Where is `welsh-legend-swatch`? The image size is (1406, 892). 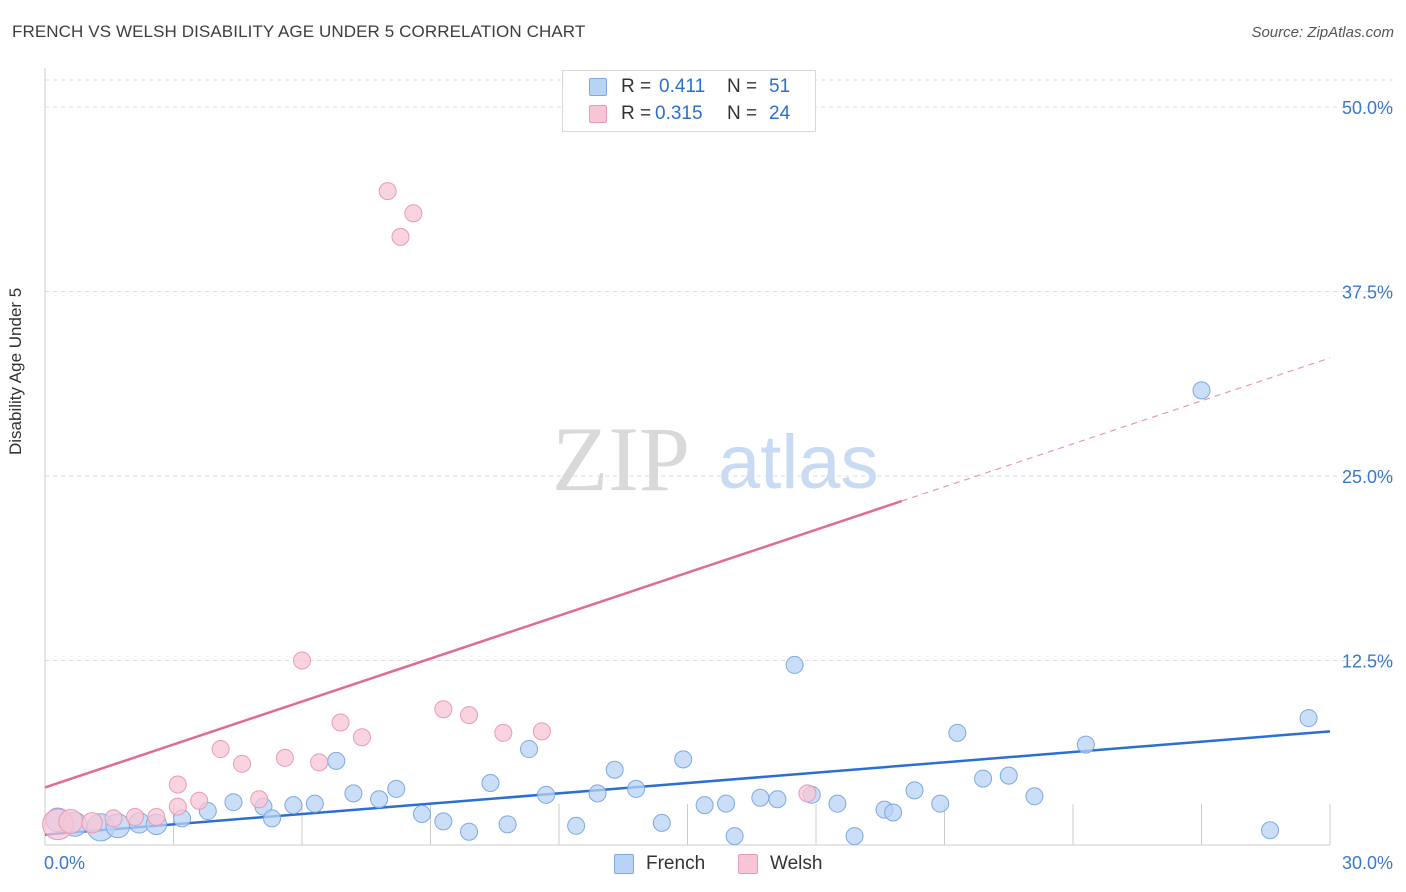 welsh-legend-swatch is located at coordinates (748, 864).